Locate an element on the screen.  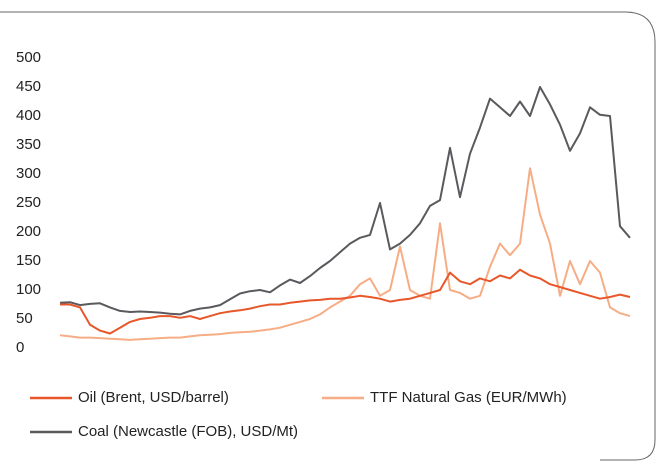
line is located at coordinates (345, 301).